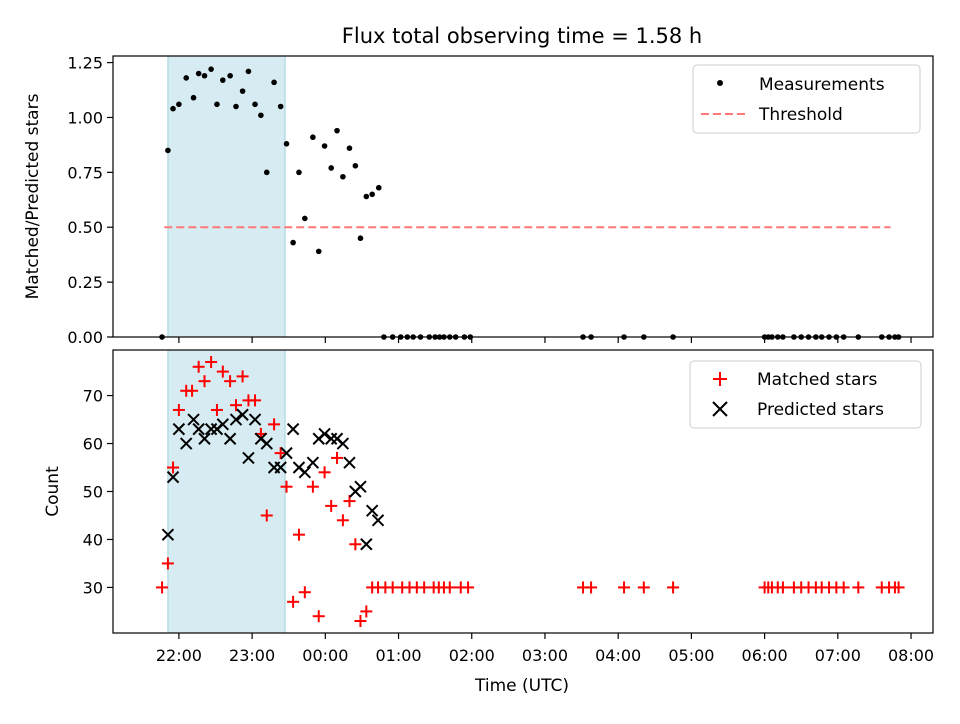  Describe the element at coordinates (822, 85) in the screenshot. I see `legend-label-measurements: Measurements` at that location.